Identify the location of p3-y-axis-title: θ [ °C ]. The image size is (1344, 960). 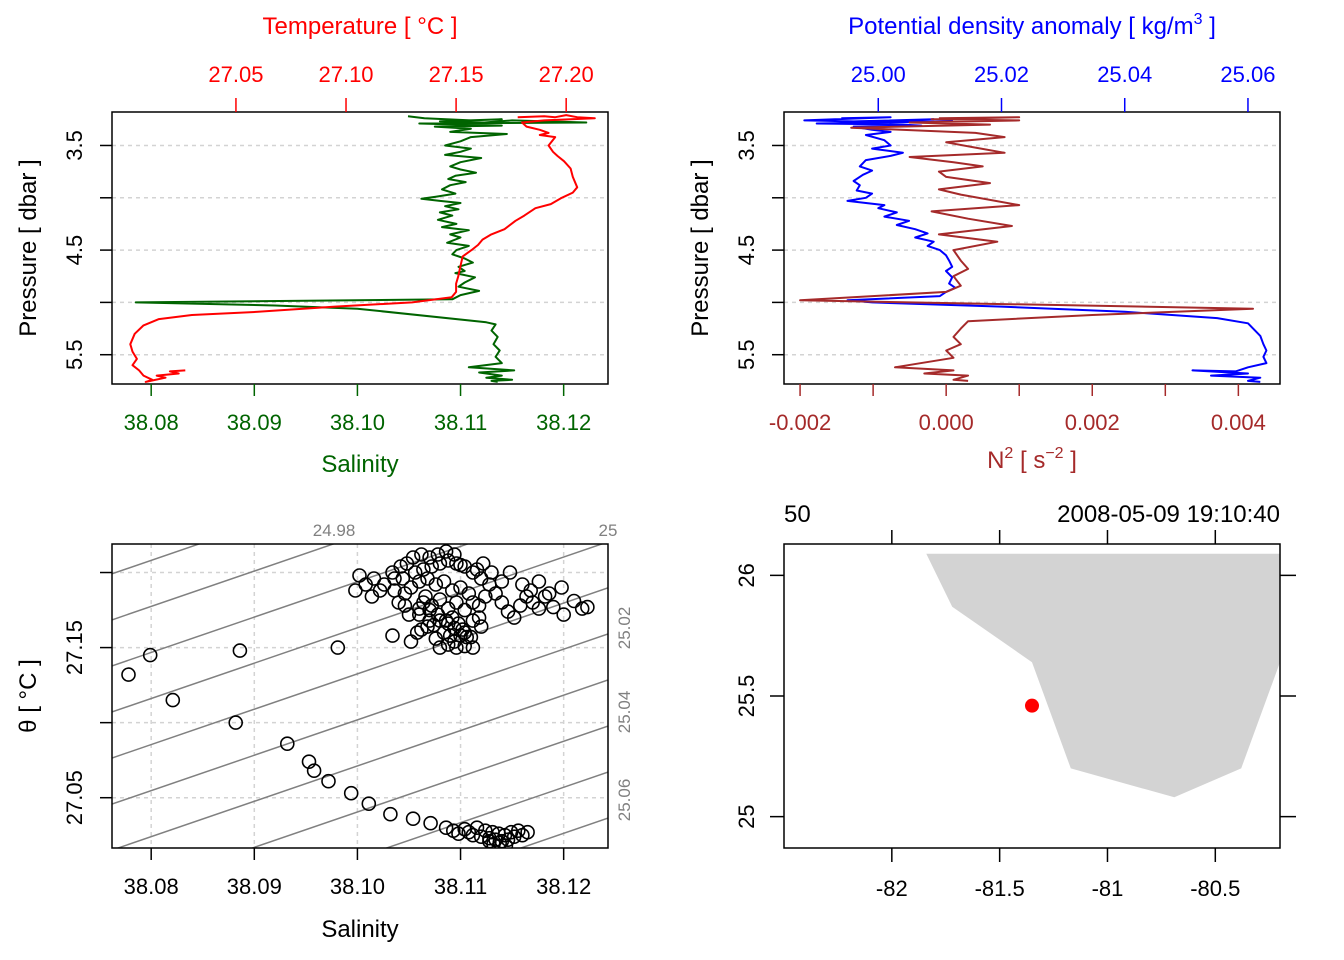
(28, 696).